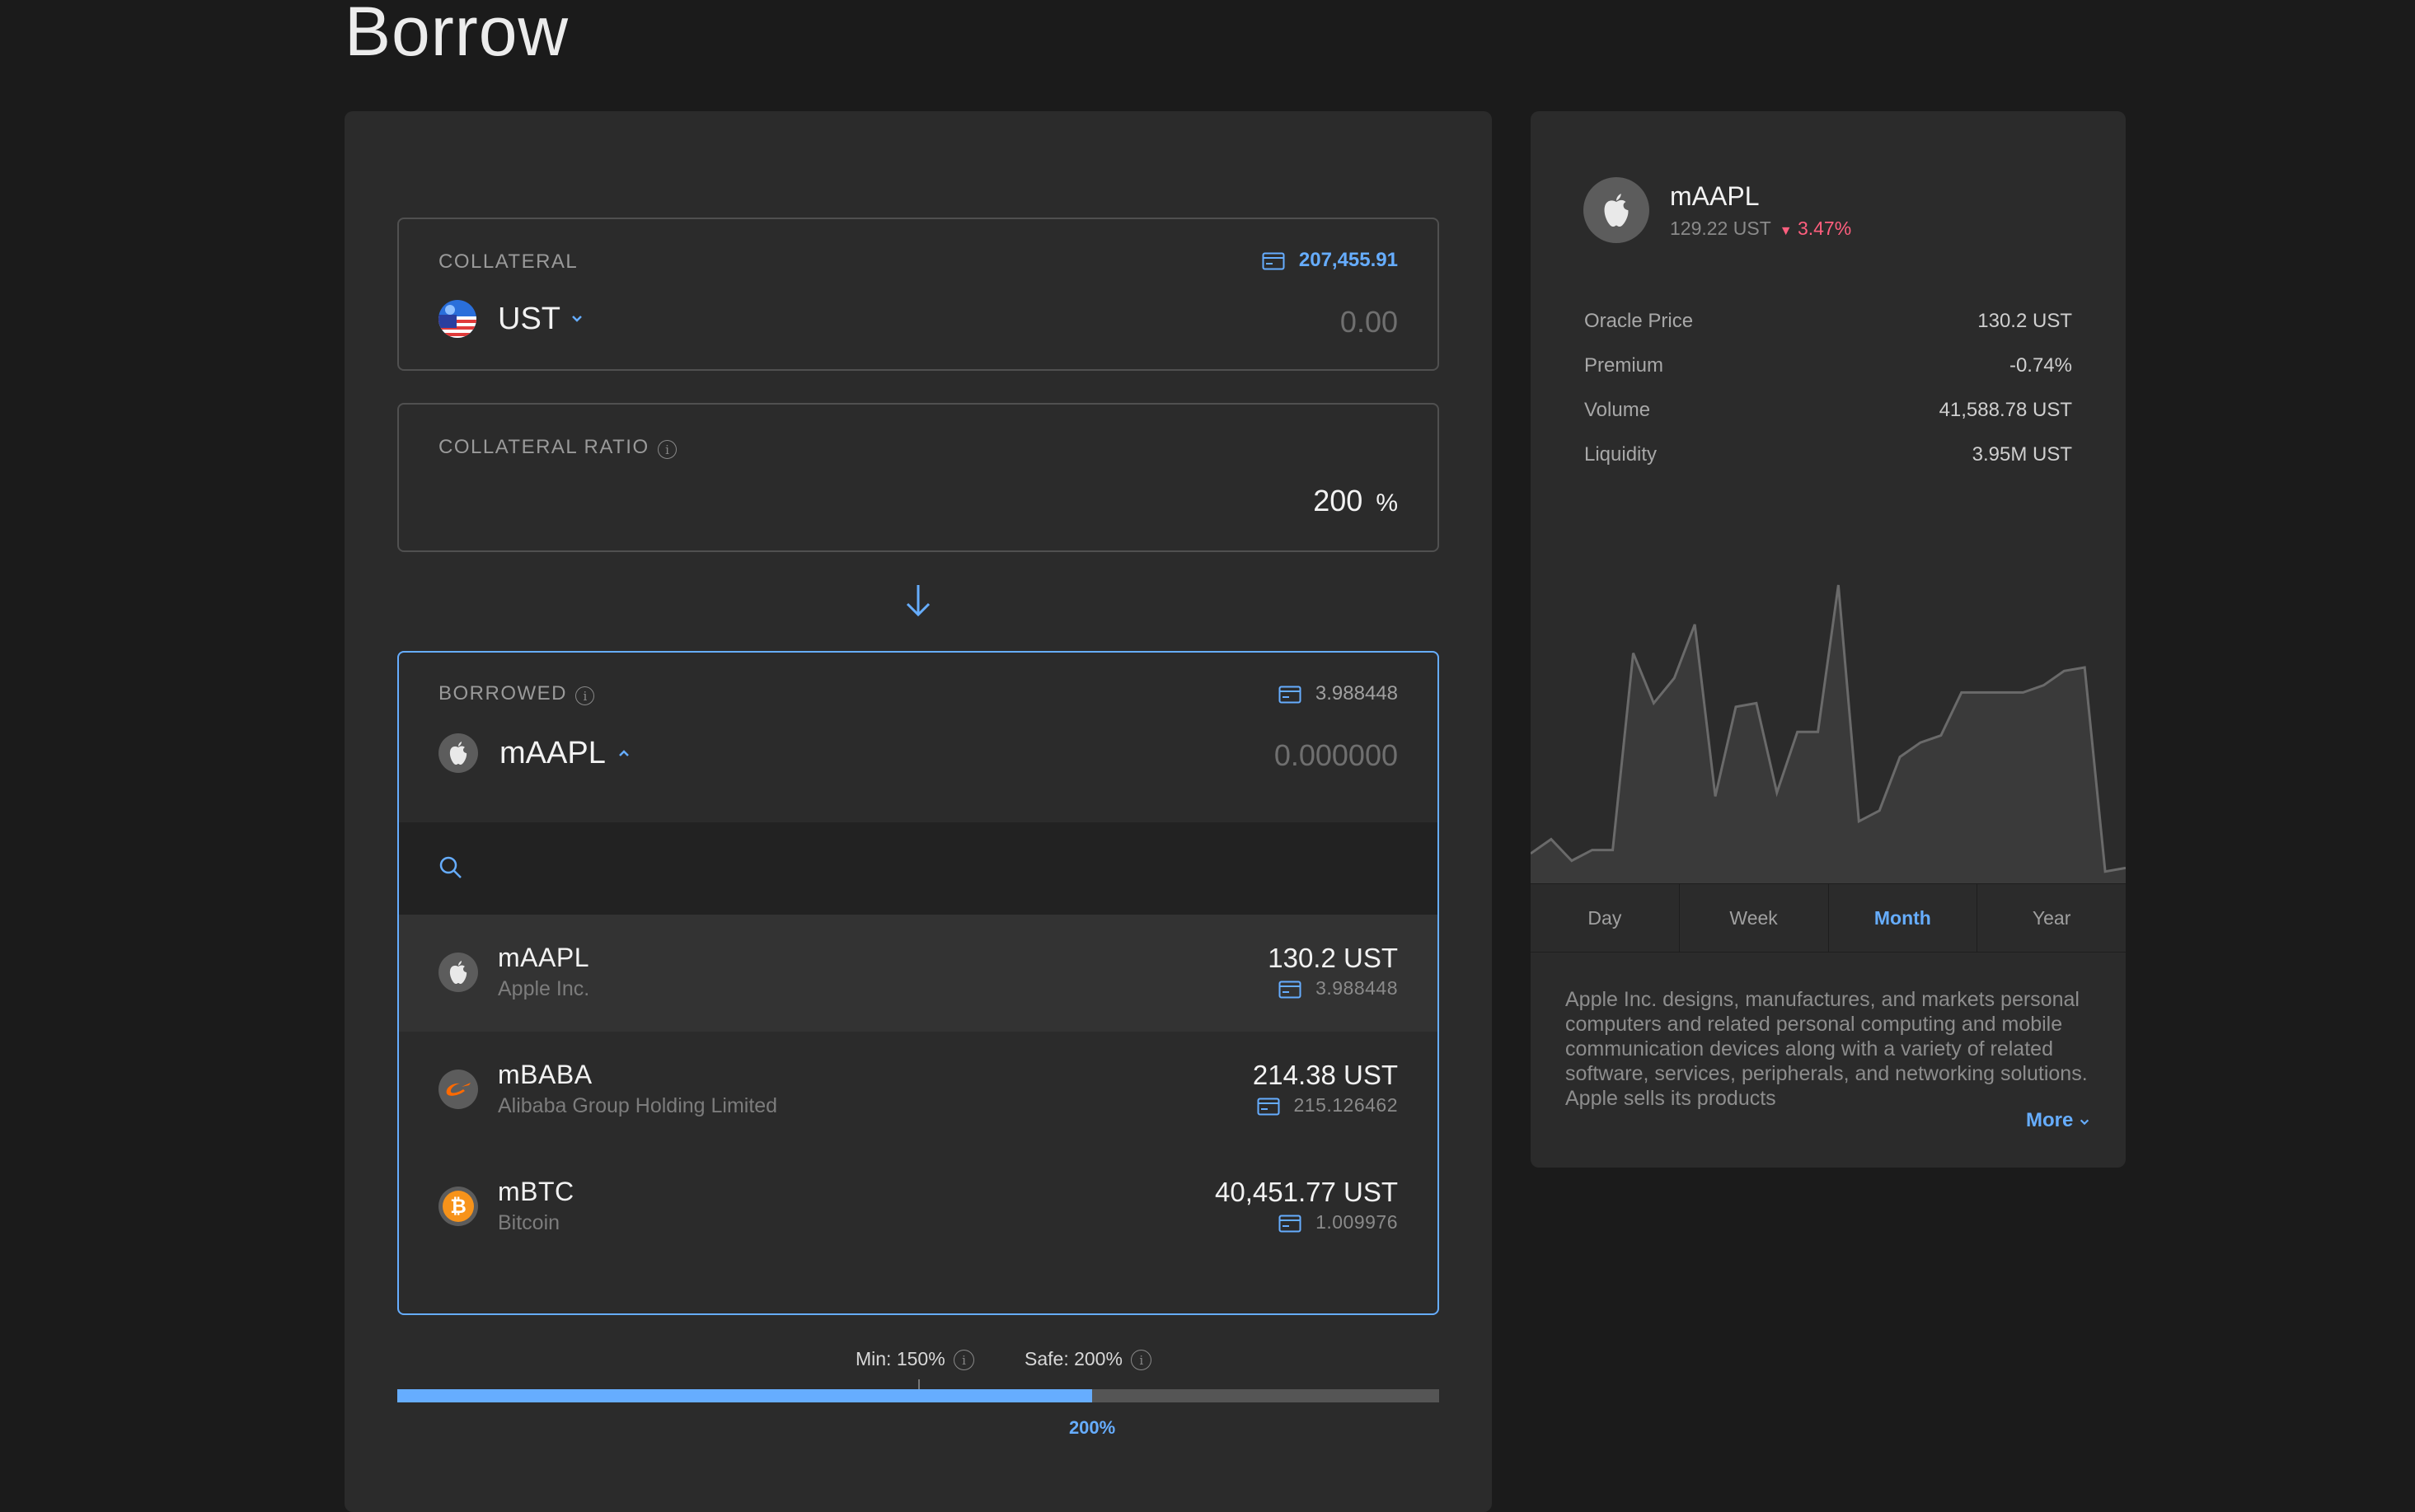 This screenshot has width=2415, height=1512. I want to click on stat-row: Premium -0.74%, so click(1828, 376).